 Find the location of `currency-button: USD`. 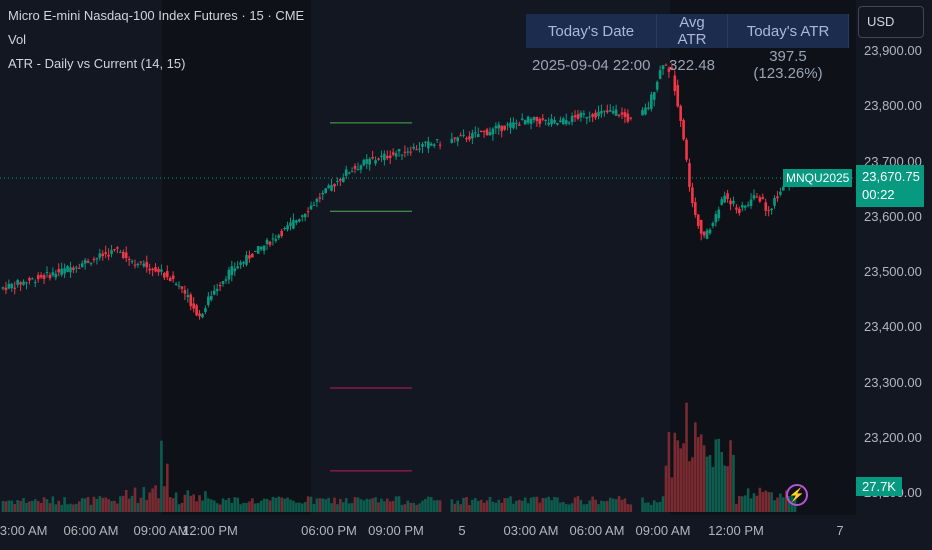

currency-button: USD is located at coordinates (891, 22).